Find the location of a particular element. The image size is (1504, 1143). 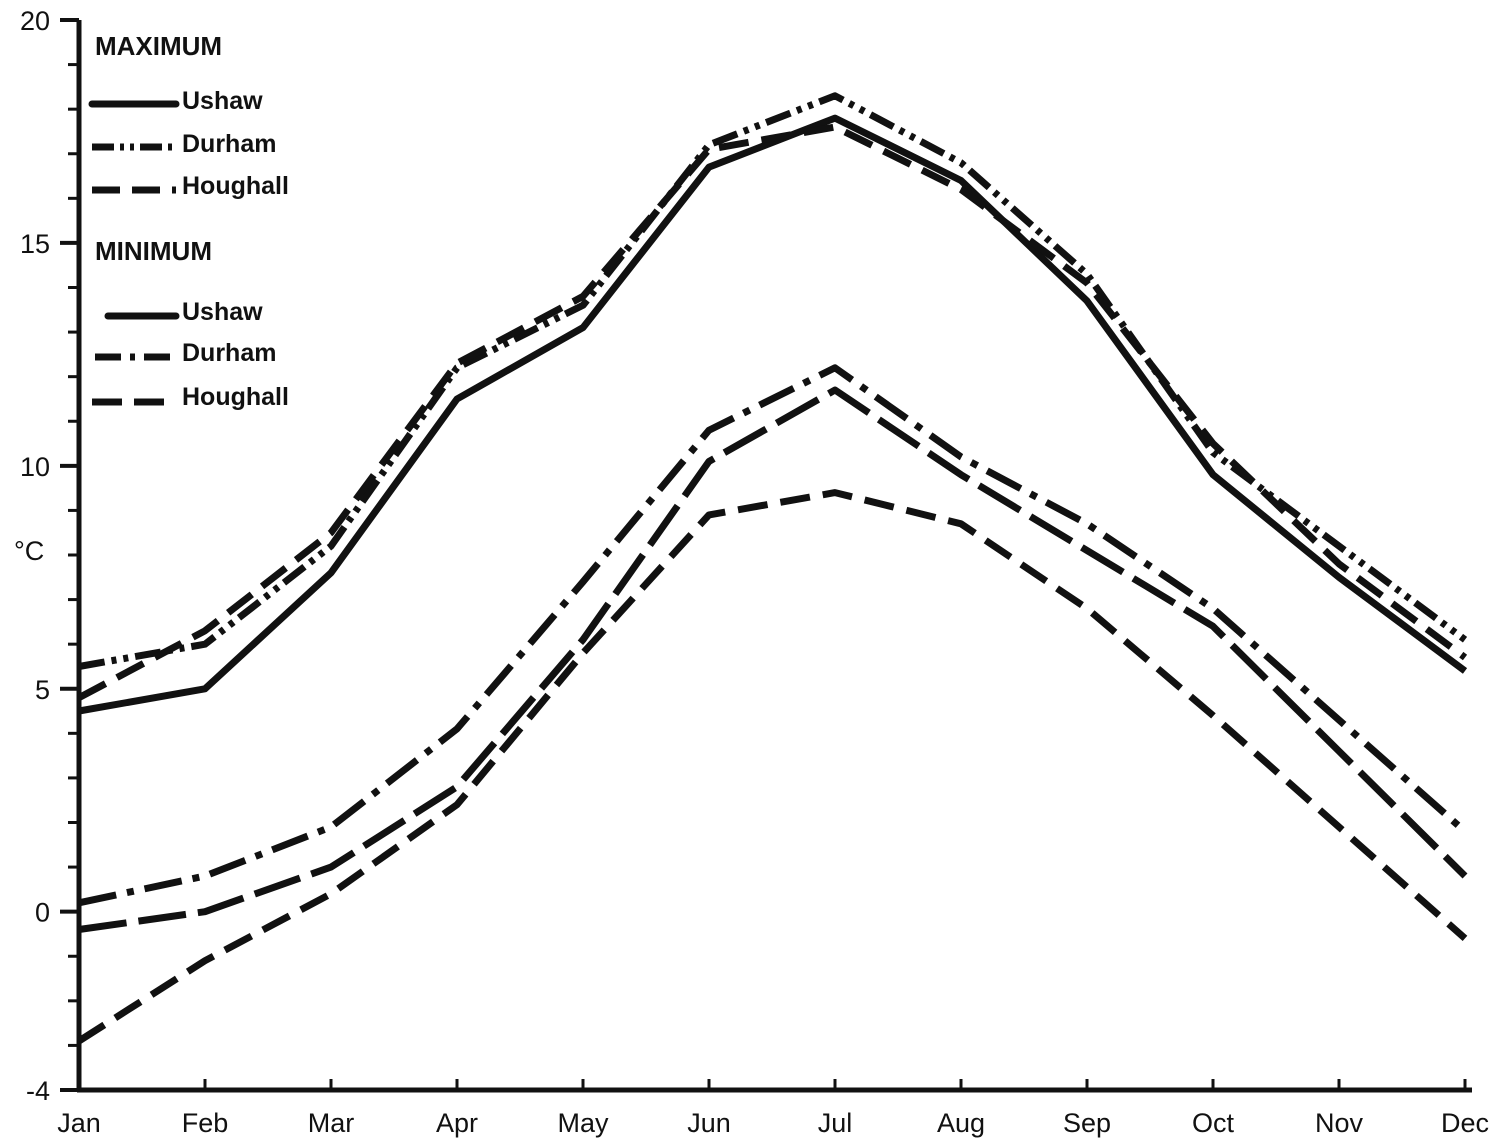

y-tick-label: 5 is located at coordinates (42, 690).